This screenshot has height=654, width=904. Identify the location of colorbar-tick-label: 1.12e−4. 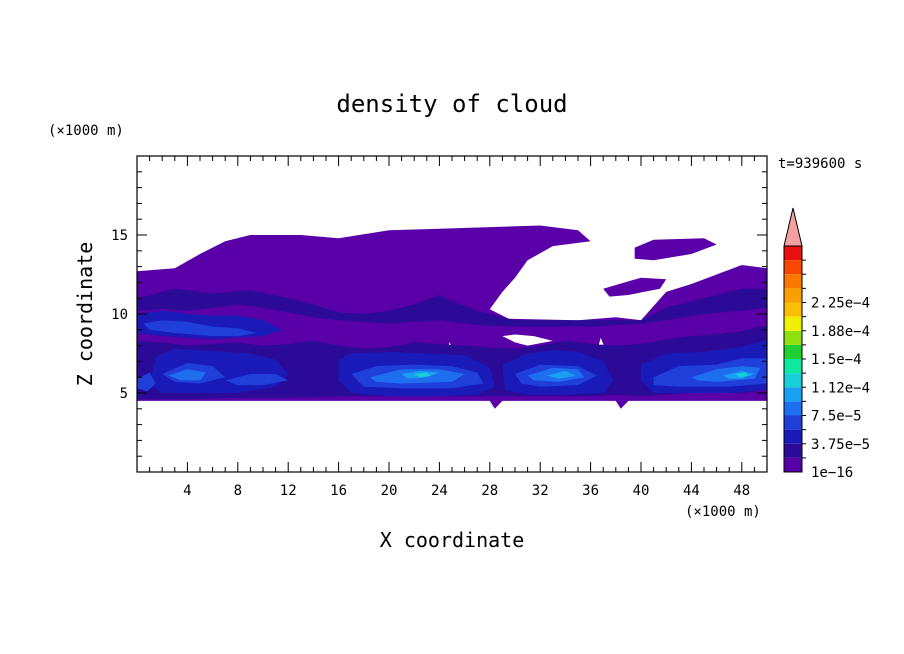
(840, 388).